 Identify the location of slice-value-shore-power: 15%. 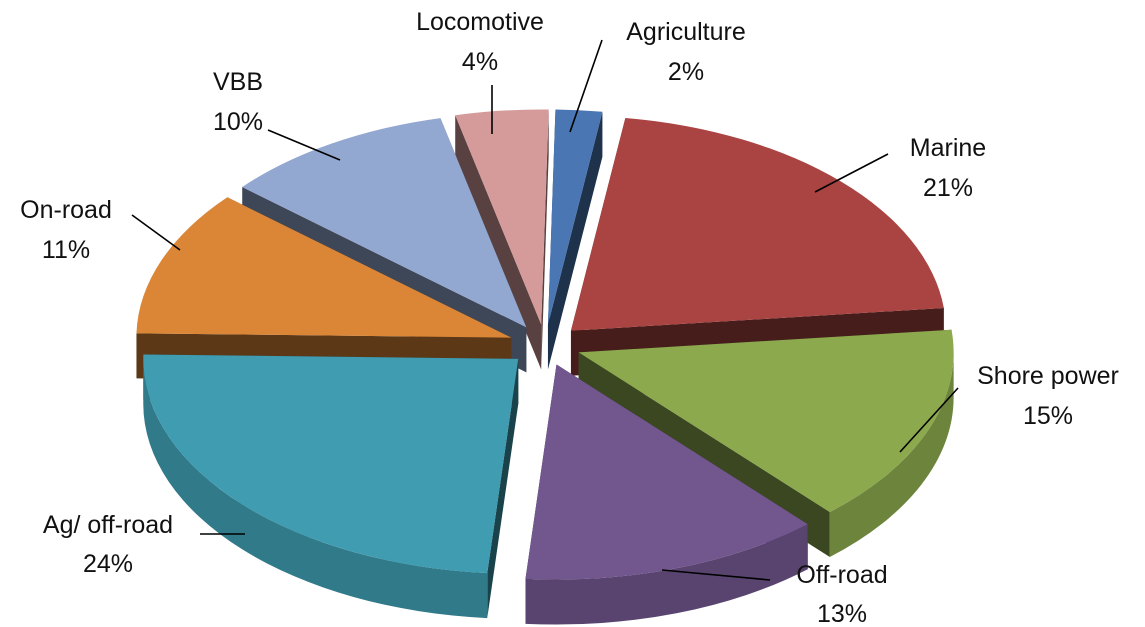
(1048, 416).